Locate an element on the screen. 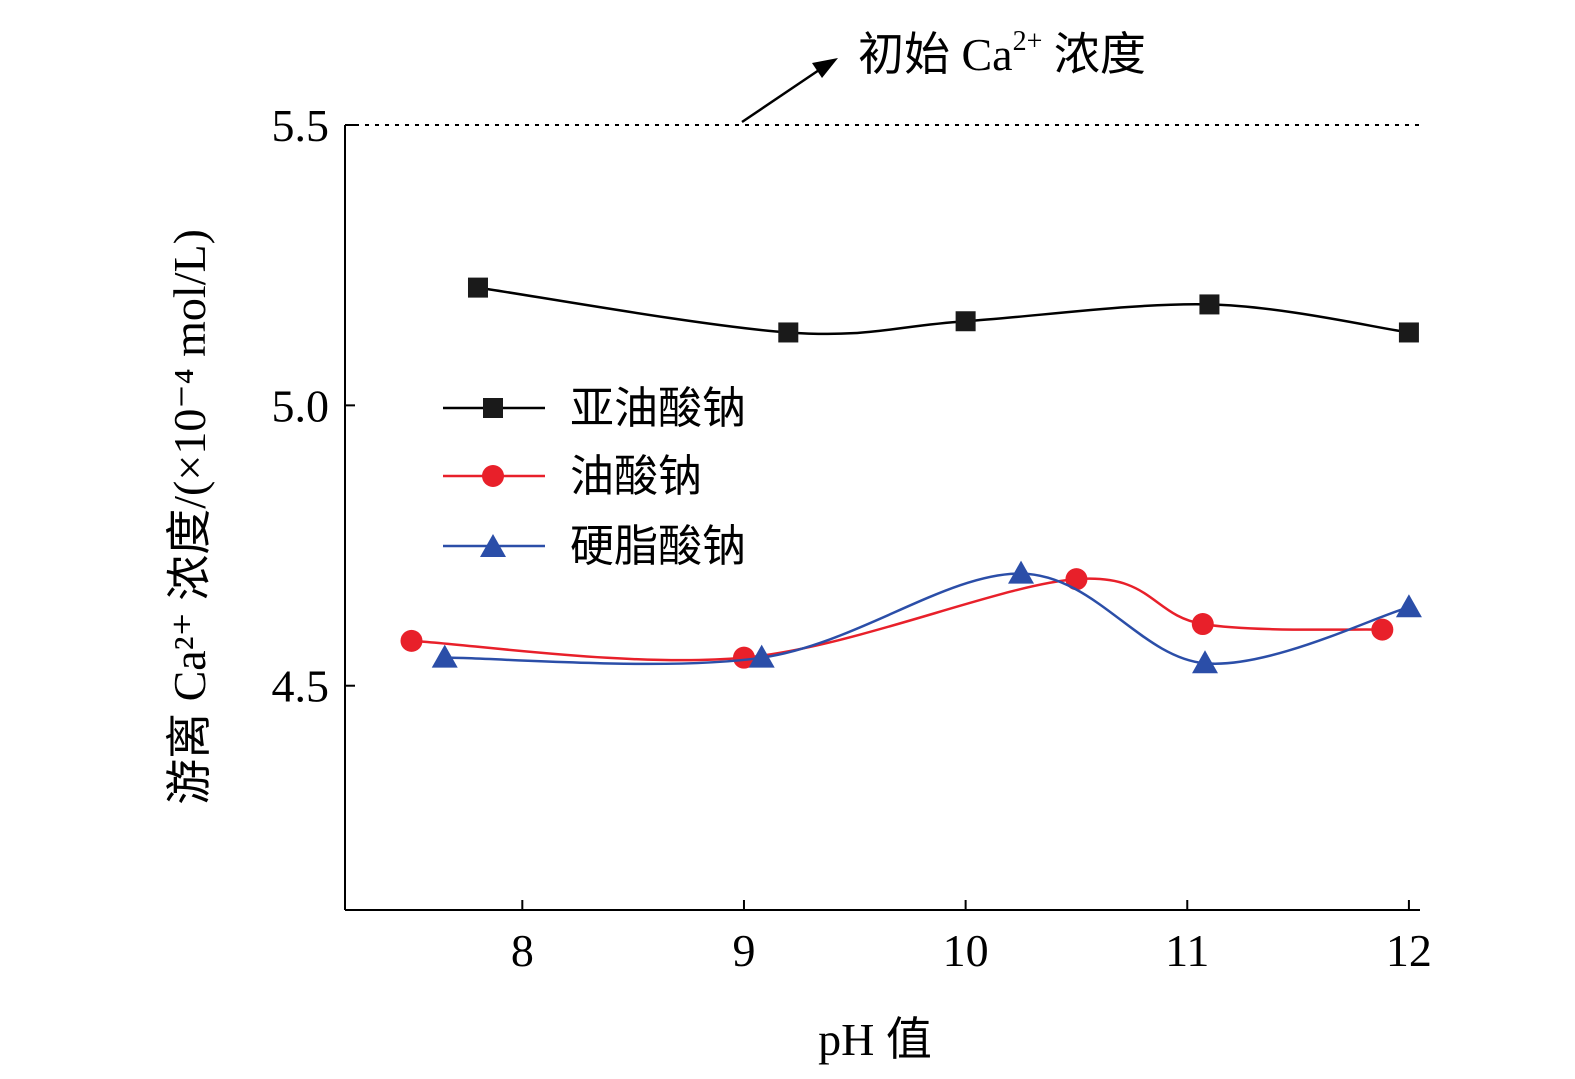  series-line-linoleate is located at coordinates (943, 311).